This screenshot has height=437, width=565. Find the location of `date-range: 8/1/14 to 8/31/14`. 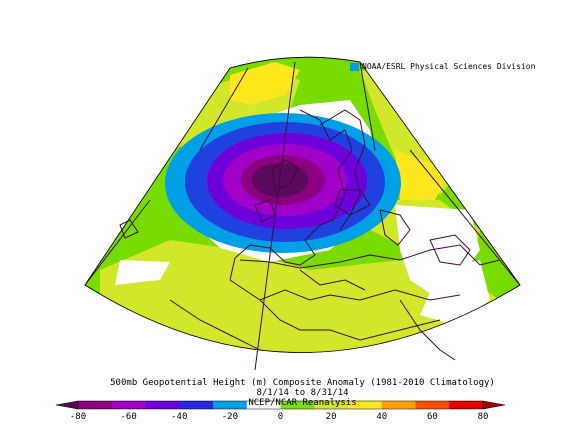

date-range: 8/1/14 to 8/31/14 is located at coordinates (302, 393).